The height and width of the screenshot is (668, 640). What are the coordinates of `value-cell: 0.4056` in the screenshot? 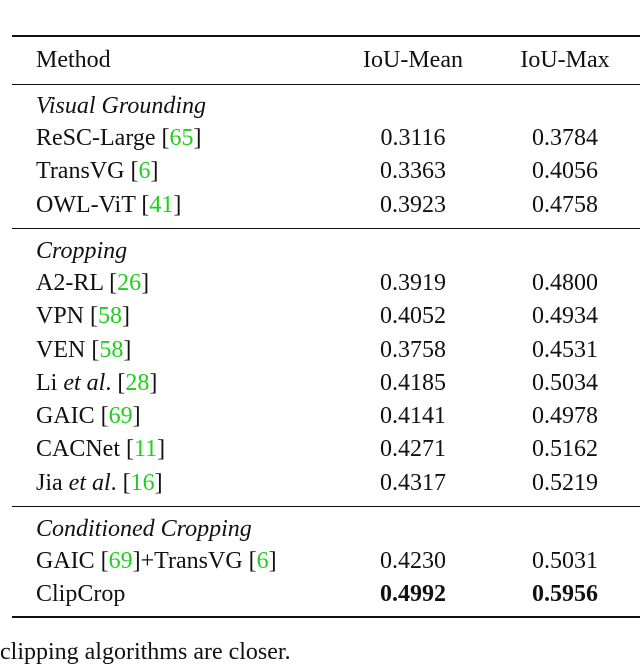 It's located at (565, 171).